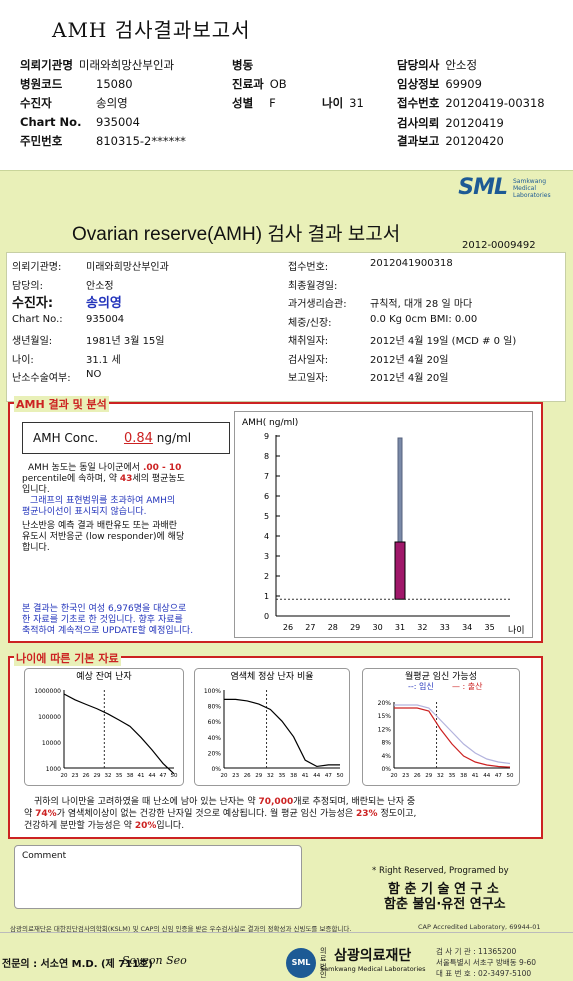 The width and height of the screenshot is (573, 981). Describe the element at coordinates (266, 536) in the screenshot. I see `amh-y-tick: 4` at that location.